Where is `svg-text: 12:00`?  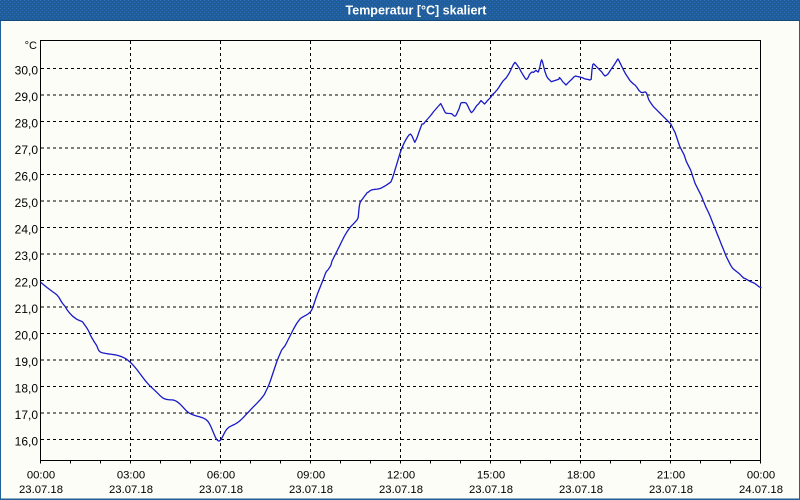 svg-text: 12:00 is located at coordinates (401, 476).